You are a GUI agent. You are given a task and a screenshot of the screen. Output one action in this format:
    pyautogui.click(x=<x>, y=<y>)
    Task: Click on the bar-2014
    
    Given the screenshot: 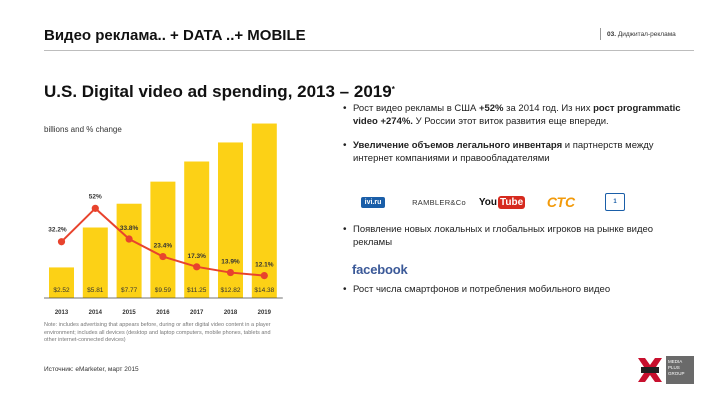 What is the action you would take?
    pyautogui.click(x=95, y=262)
    